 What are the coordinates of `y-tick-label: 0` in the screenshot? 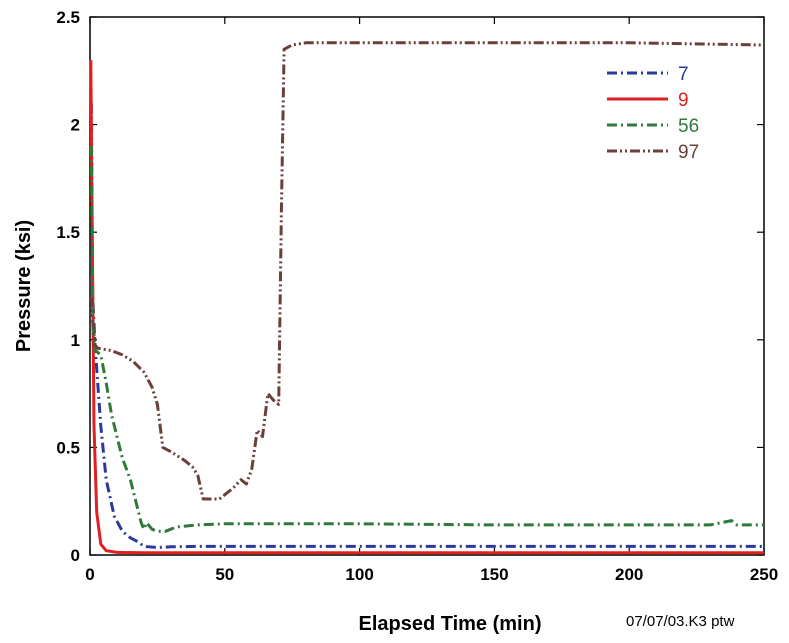 It's located at (75, 555).